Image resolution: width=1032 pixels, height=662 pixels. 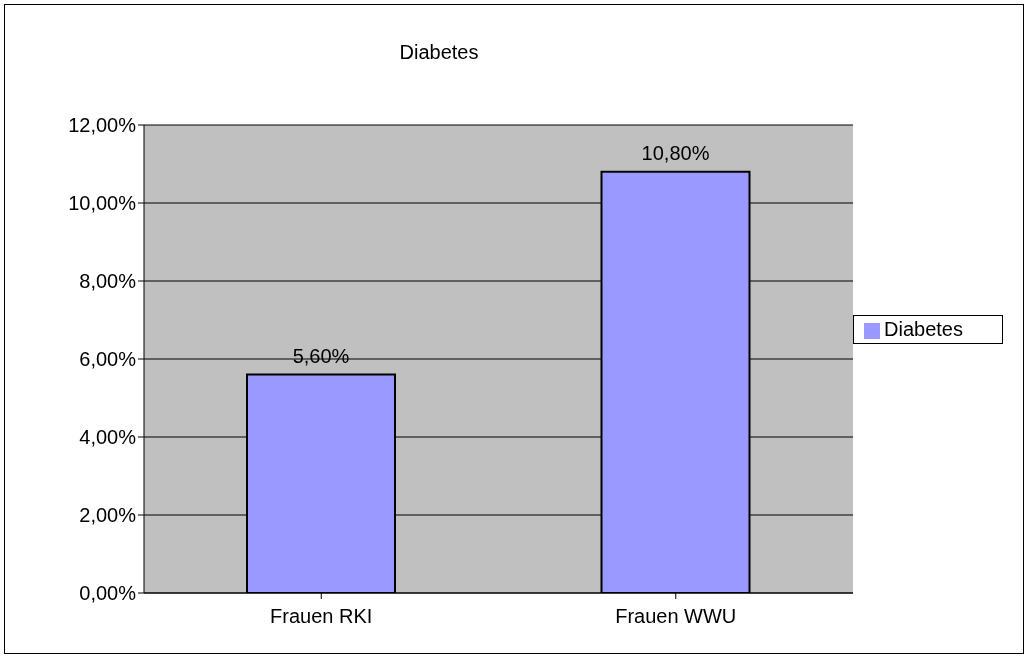 I want to click on y-tick-label: 6,00%, so click(x=108, y=359).